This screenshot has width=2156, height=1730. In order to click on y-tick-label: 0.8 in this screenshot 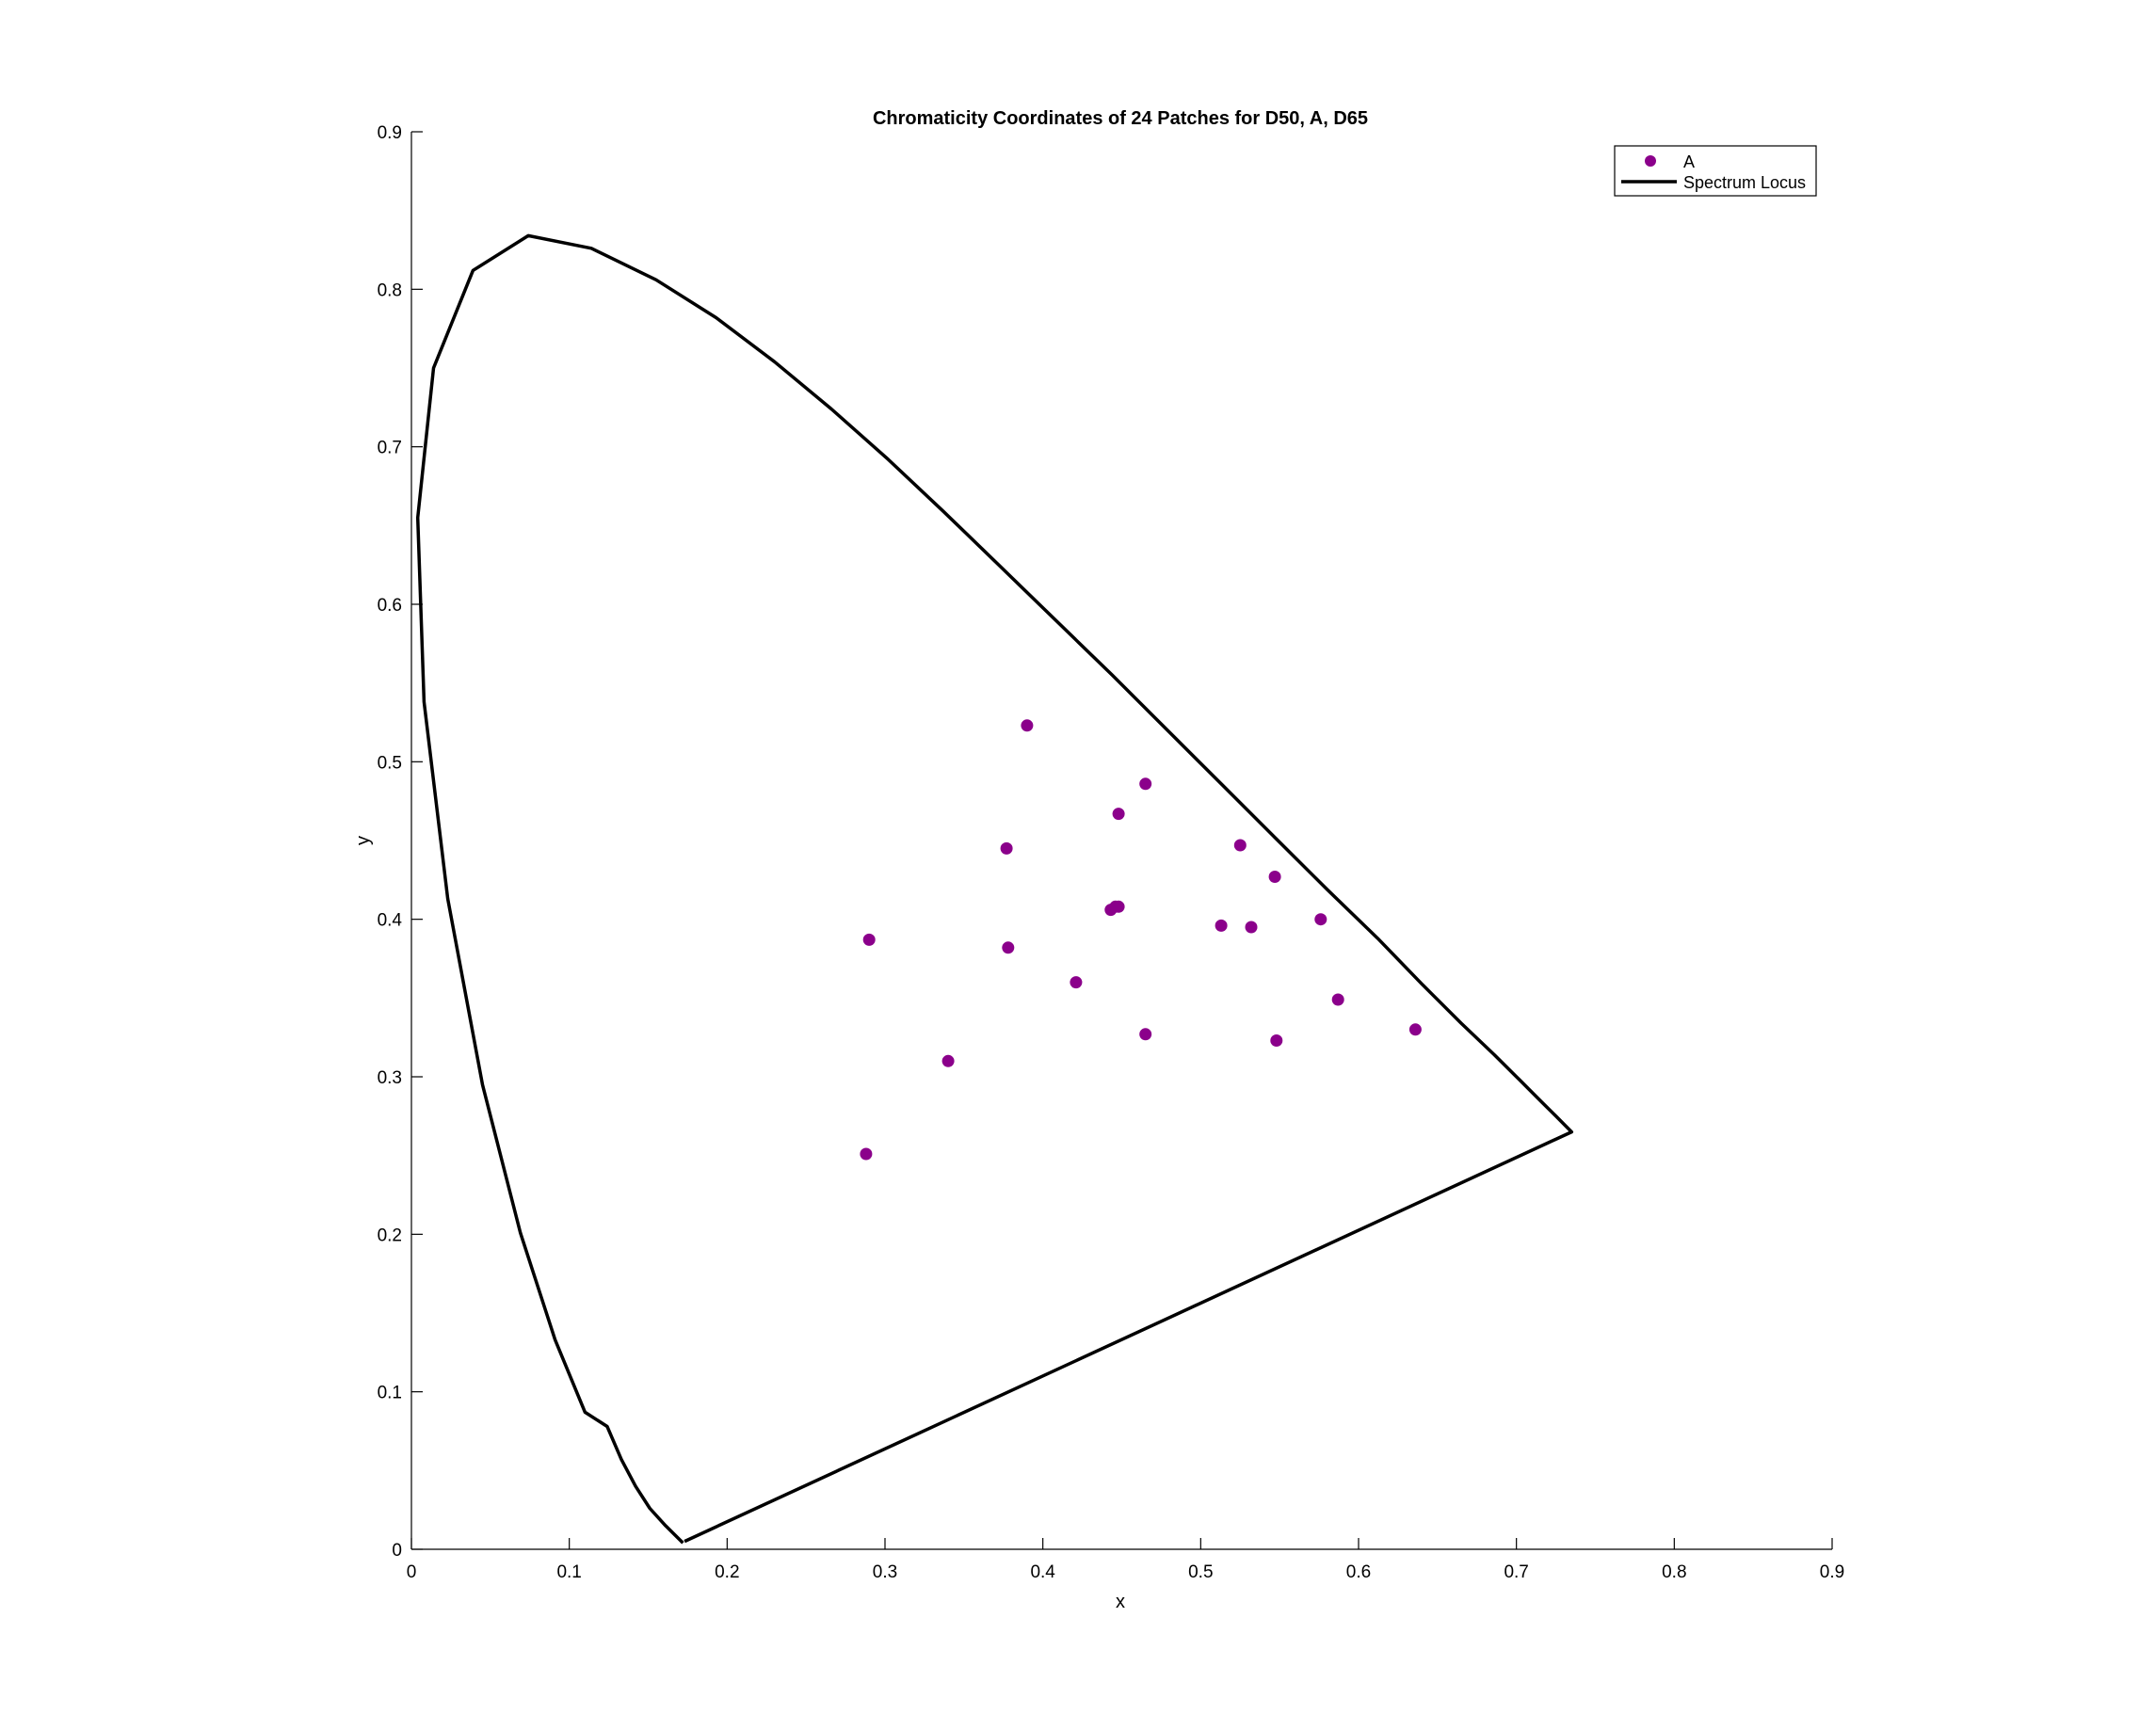, I will do `click(390, 290)`.